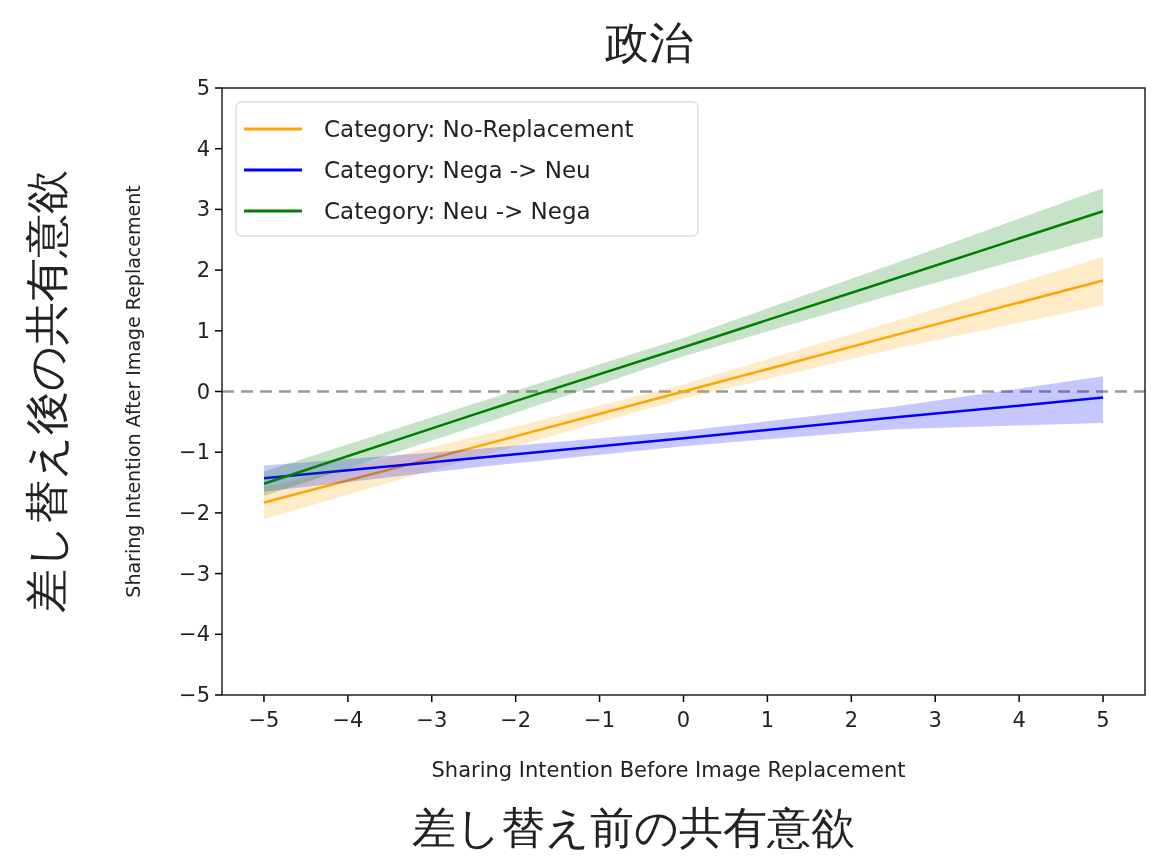  Describe the element at coordinates (683, 720) in the screenshot. I see `x-tick-label: 0` at that location.